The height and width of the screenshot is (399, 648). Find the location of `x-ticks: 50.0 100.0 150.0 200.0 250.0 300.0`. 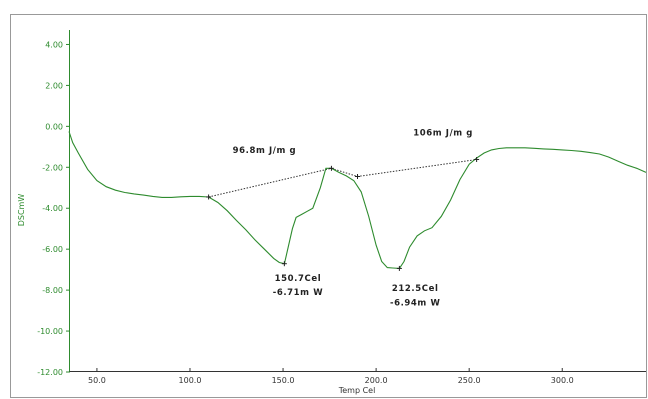

x-ticks: 50.0 100.0 150.0 200.0 250.0 300.0 is located at coordinates (331, 376).